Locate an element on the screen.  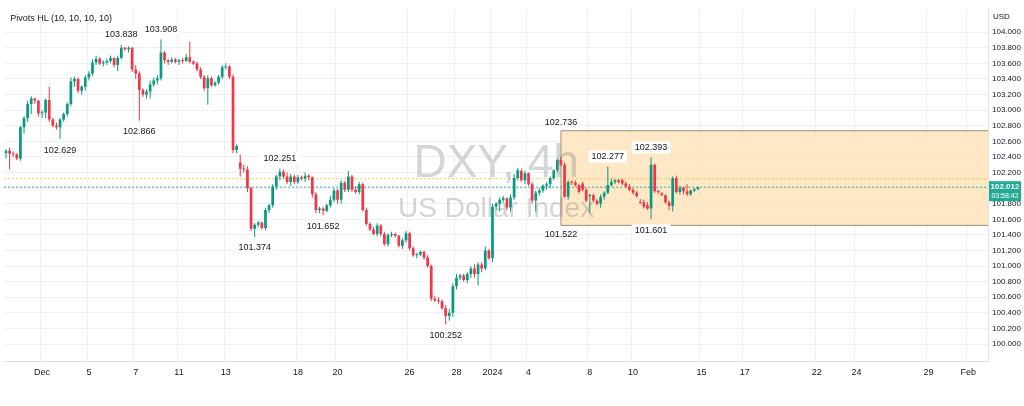
x-tick-label: 24 is located at coordinates (856, 372).